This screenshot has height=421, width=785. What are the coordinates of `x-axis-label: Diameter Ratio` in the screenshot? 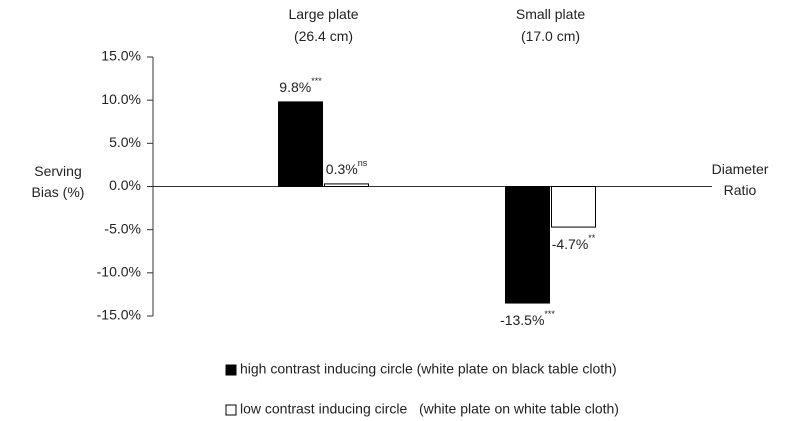 It's located at (740, 179).